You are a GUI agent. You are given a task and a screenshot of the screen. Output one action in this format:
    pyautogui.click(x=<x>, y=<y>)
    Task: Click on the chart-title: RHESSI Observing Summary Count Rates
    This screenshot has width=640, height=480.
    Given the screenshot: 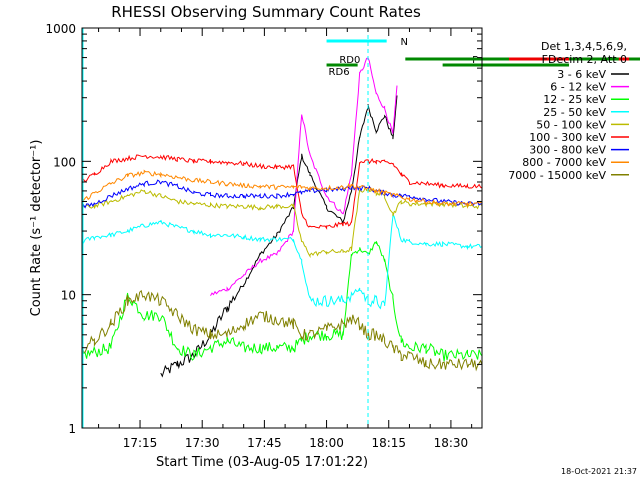 What is the action you would take?
    pyautogui.click(x=266, y=12)
    